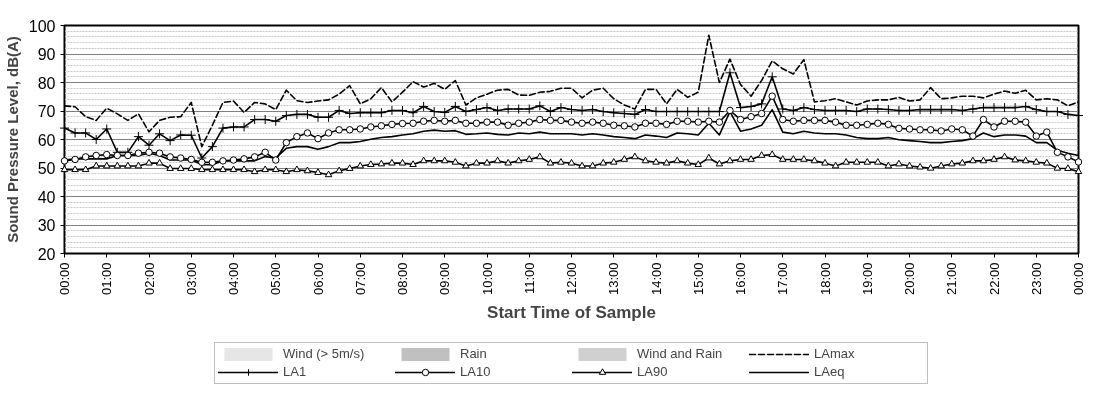  What do you see at coordinates (149, 279) in the screenshot?
I see `x-tick-label: 02:00` at bounding box center [149, 279].